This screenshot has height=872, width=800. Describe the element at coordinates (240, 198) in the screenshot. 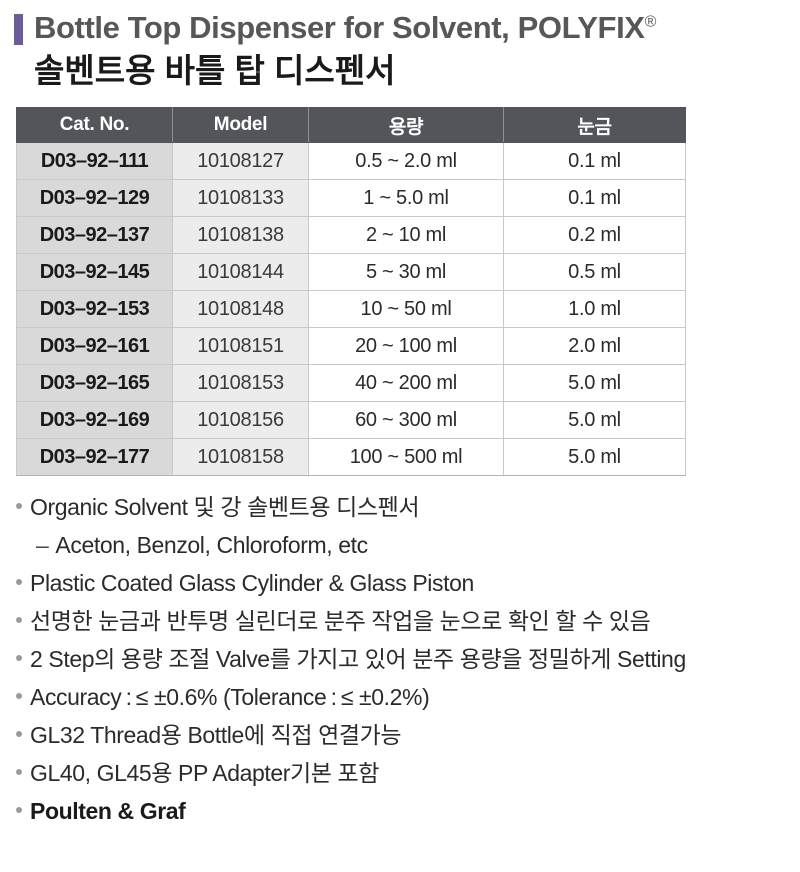

I see `cell-model: 10108133` at that location.